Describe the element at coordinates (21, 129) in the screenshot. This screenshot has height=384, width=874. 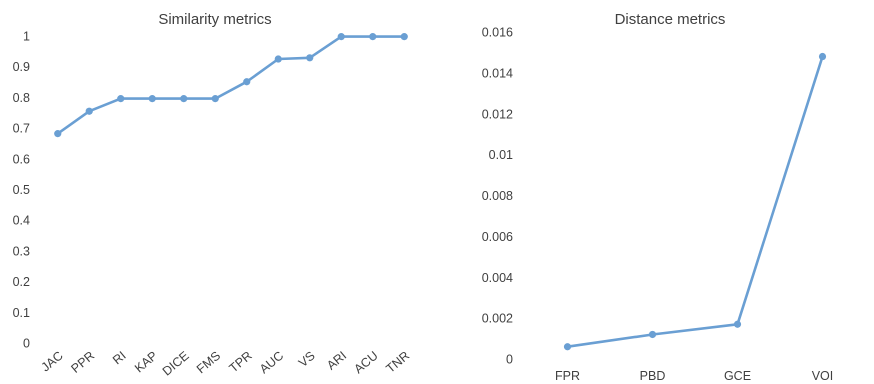
I see `similarity-y-tick-label: 0.7` at that location.